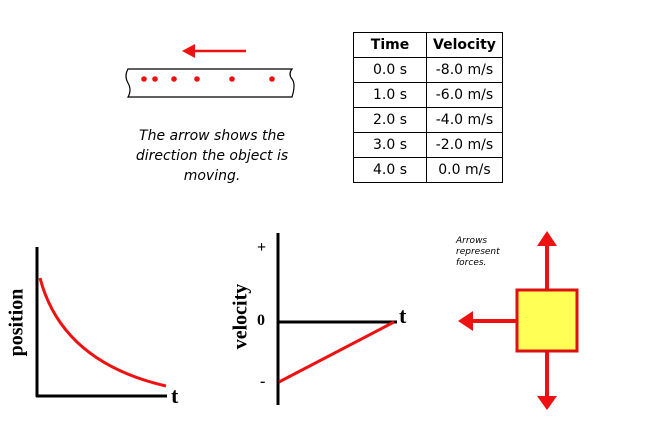 This screenshot has width=646, height=426. What do you see at coordinates (547, 238) in the screenshot?
I see `up-force-arrow` at bounding box center [547, 238].